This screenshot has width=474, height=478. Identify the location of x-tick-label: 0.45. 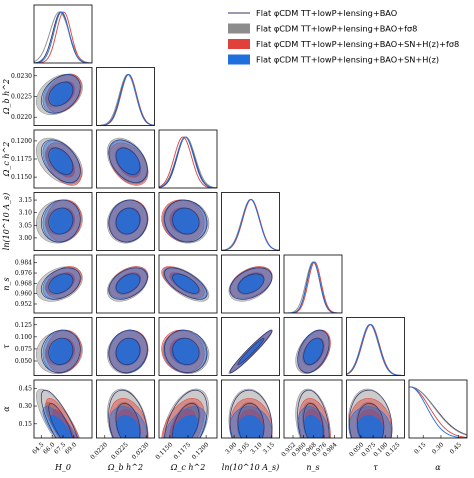
(456, 448).